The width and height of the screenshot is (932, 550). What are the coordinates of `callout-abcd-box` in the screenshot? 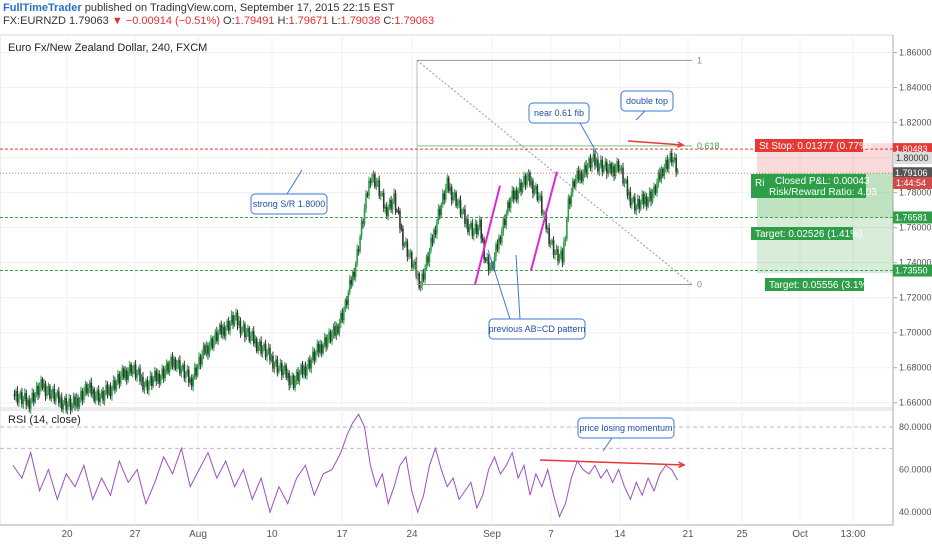 It's located at (537, 329).